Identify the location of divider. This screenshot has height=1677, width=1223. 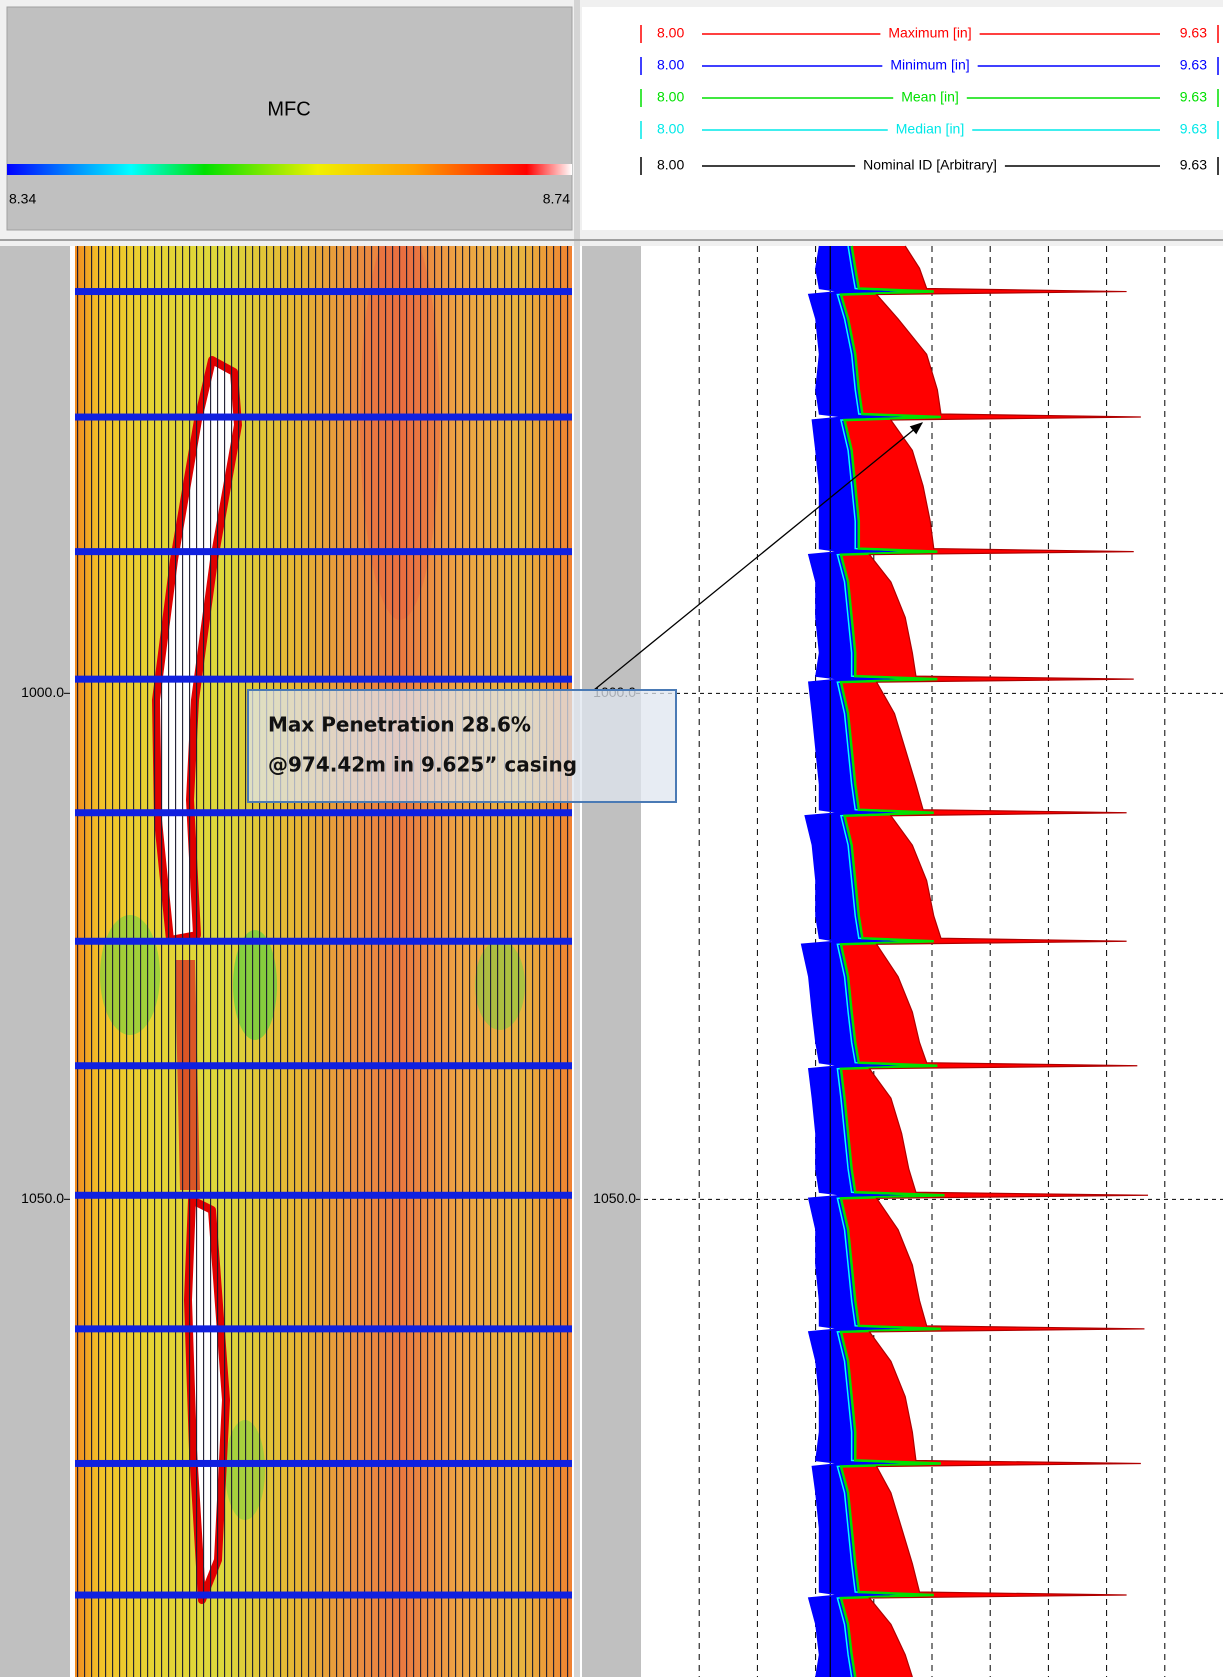
(577, 838).